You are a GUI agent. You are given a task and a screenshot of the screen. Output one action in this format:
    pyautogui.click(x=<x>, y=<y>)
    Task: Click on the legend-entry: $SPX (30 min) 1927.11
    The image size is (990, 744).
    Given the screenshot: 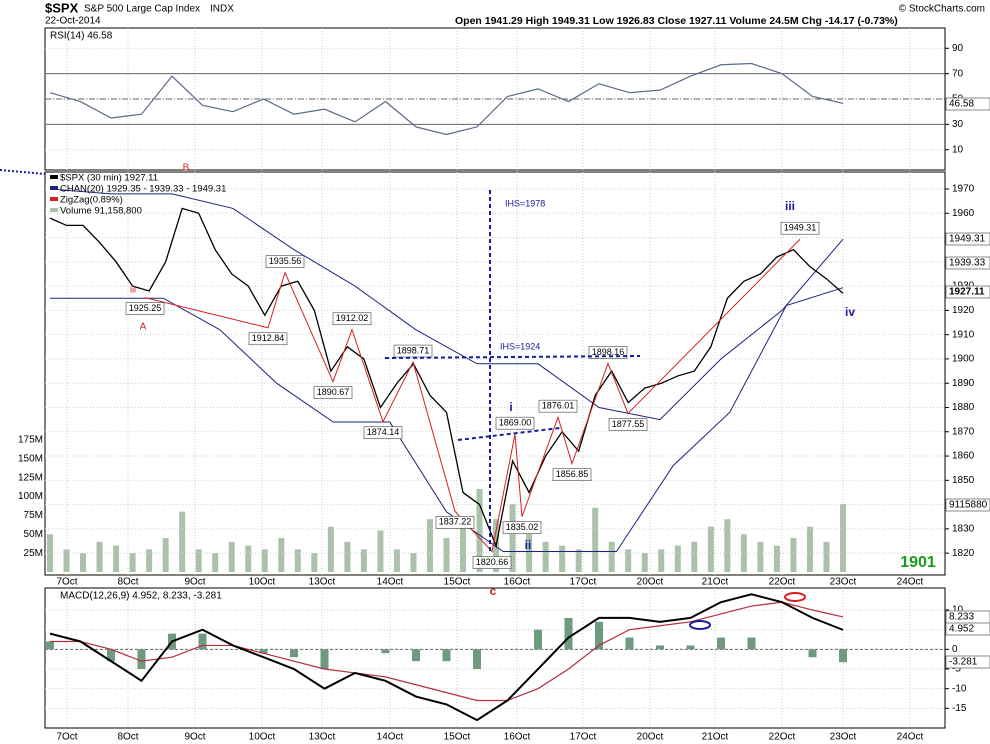 What is the action you would take?
    pyautogui.click(x=109, y=178)
    